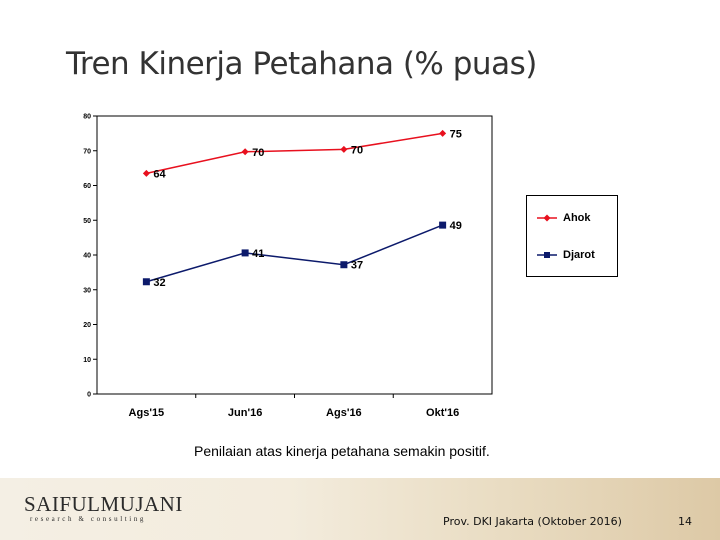  I want to click on legend-label-ahok: Ahok, so click(577, 218).